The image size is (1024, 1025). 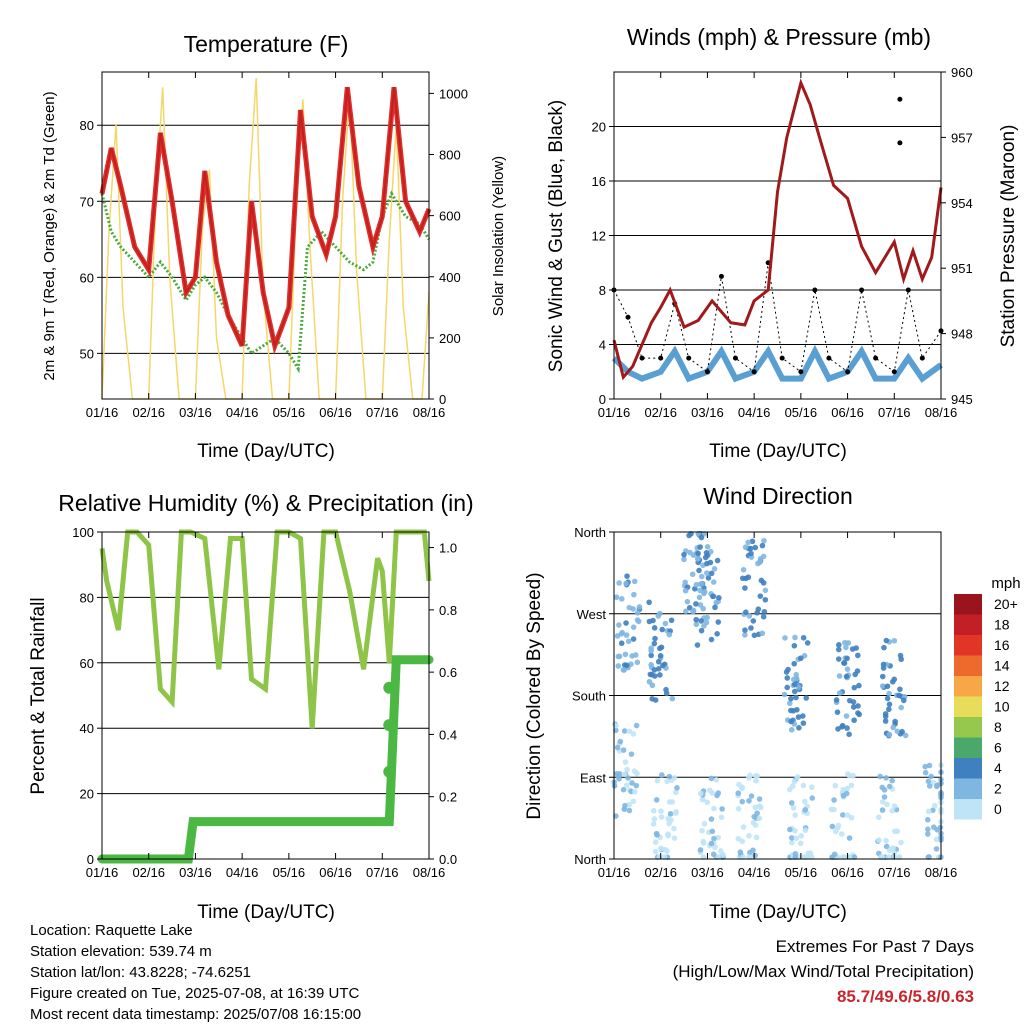 I want to click on pressure-y2-axis-title: Station Pressure (Maroon), so click(x=1008, y=236).